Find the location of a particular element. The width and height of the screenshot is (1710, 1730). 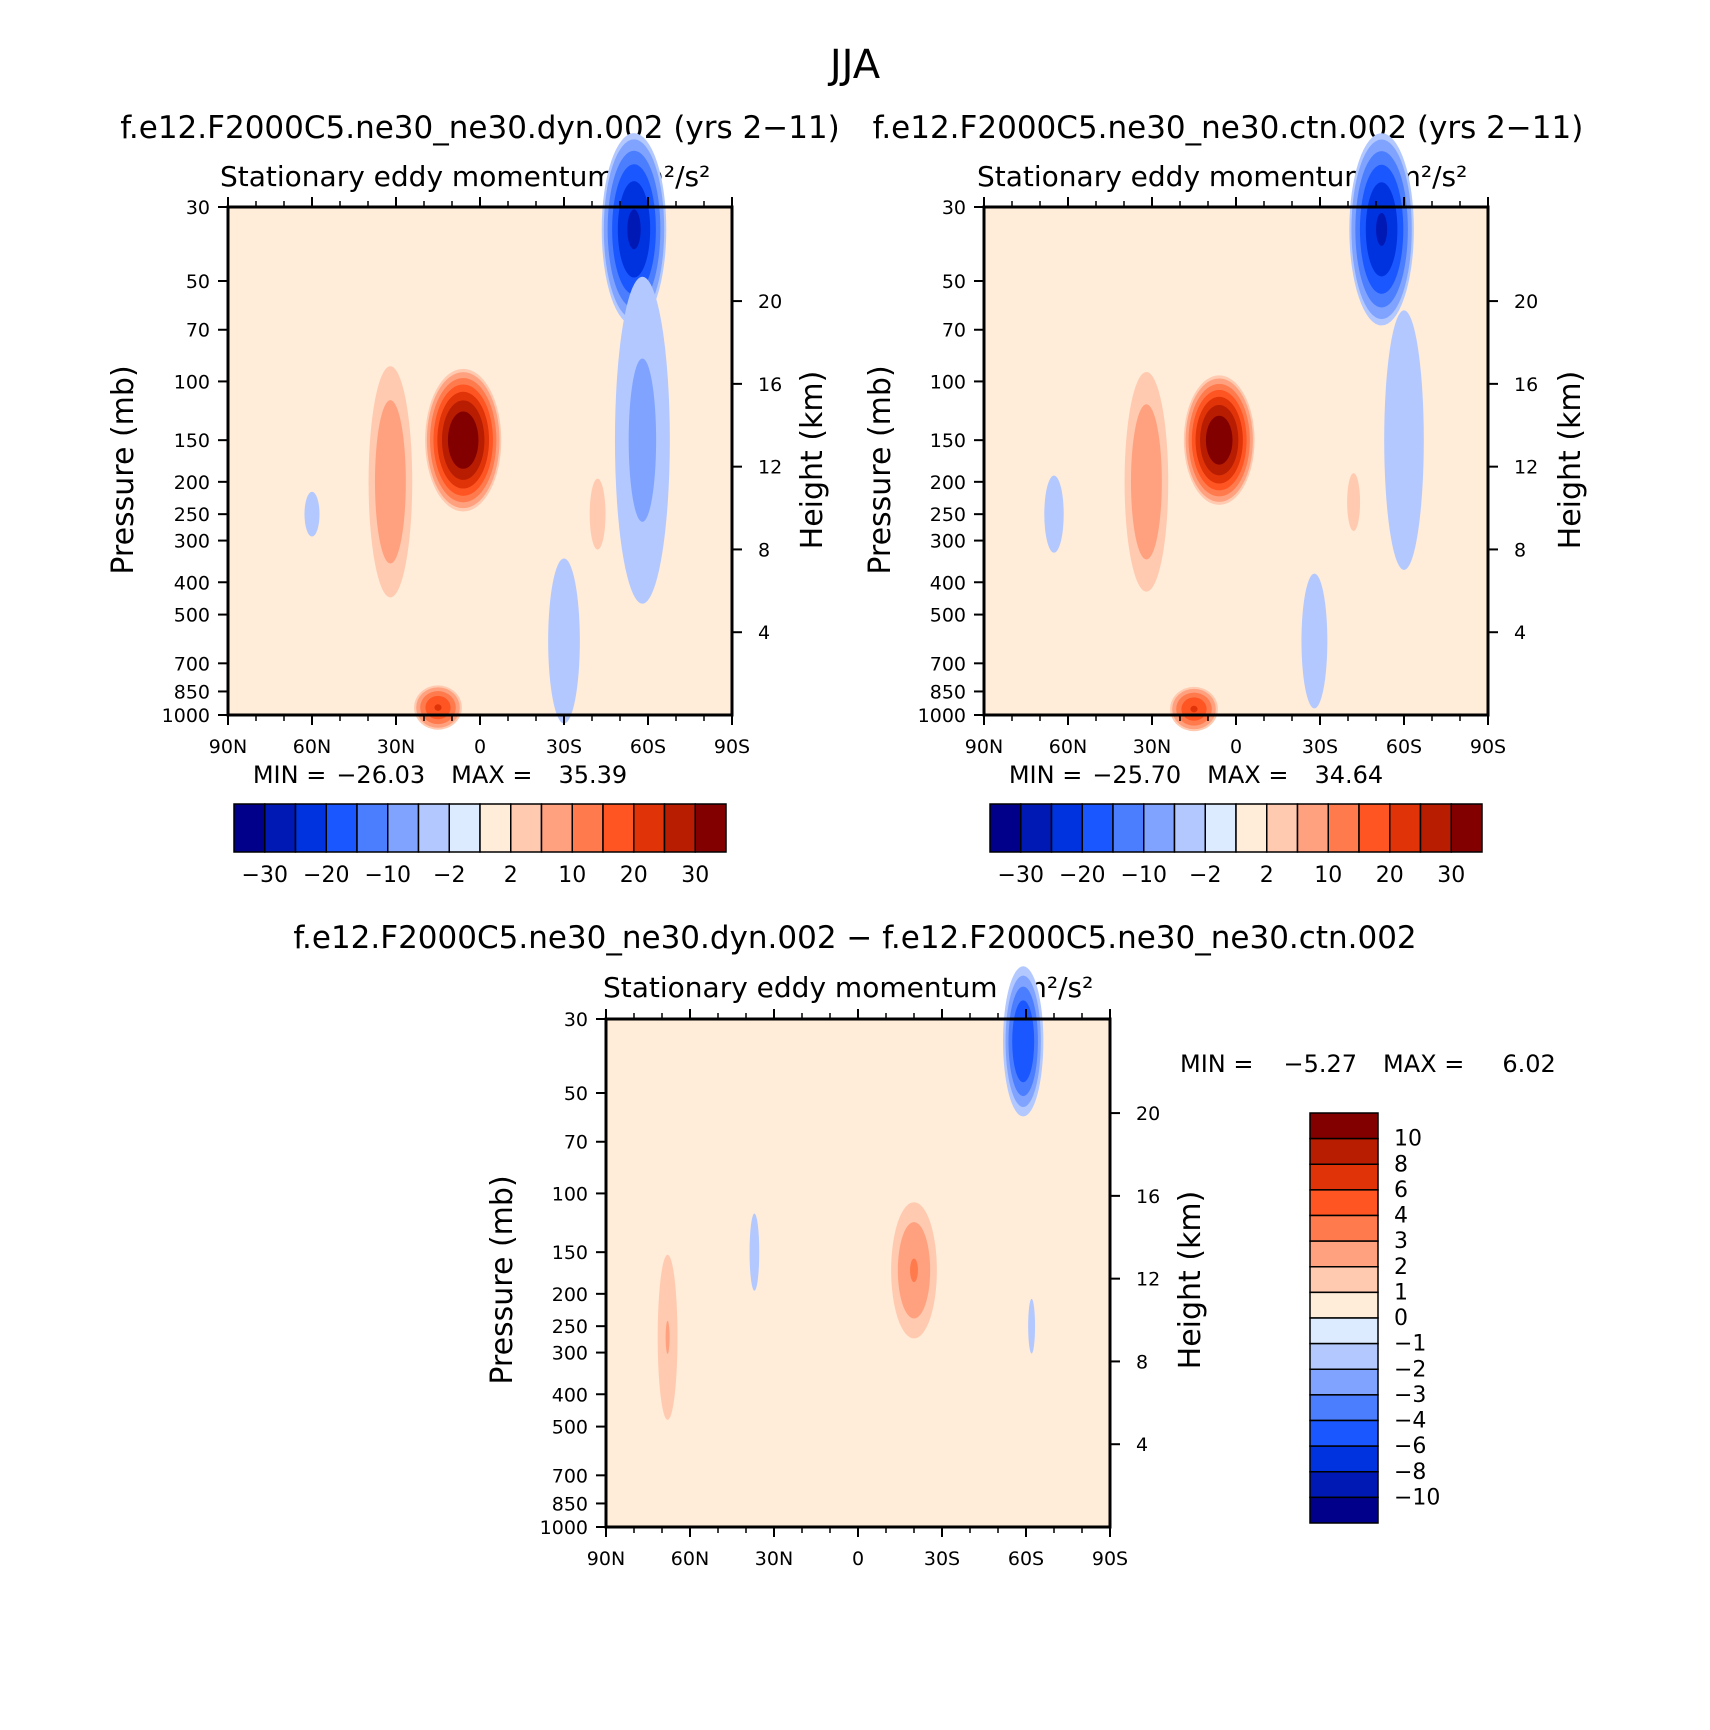

max-label: MAX = is located at coordinates (491, 775).